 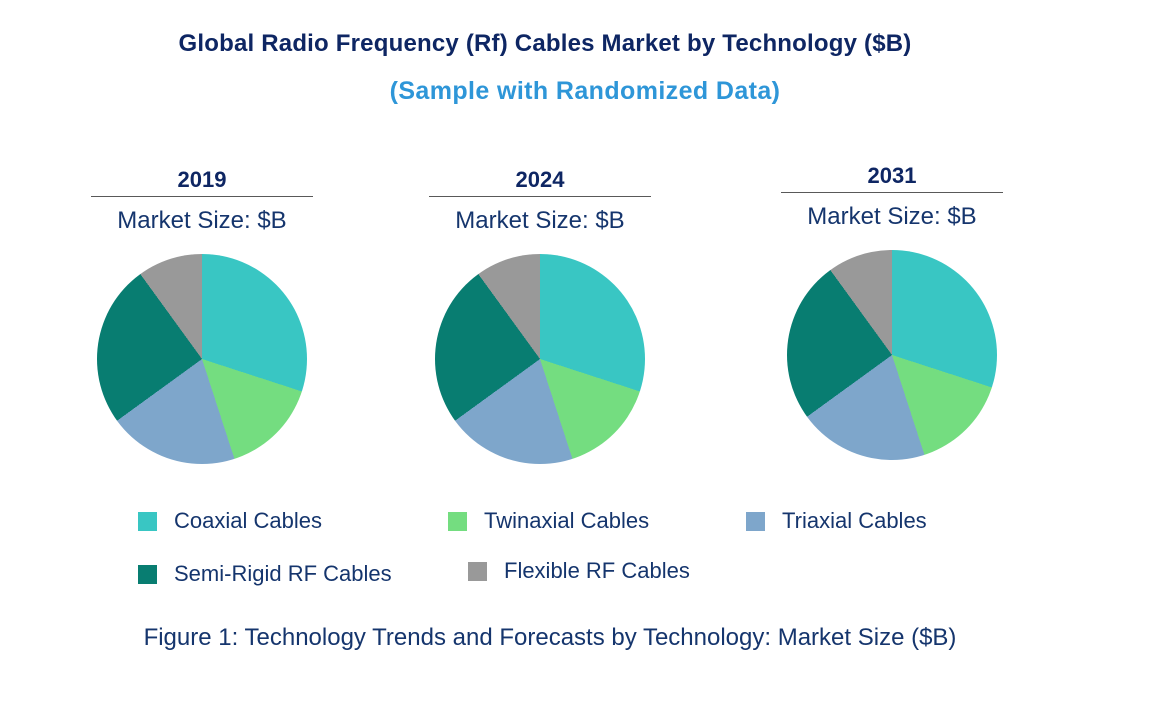 I want to click on legend-item-twinaxial: Twinaxial Cables, so click(x=548, y=521).